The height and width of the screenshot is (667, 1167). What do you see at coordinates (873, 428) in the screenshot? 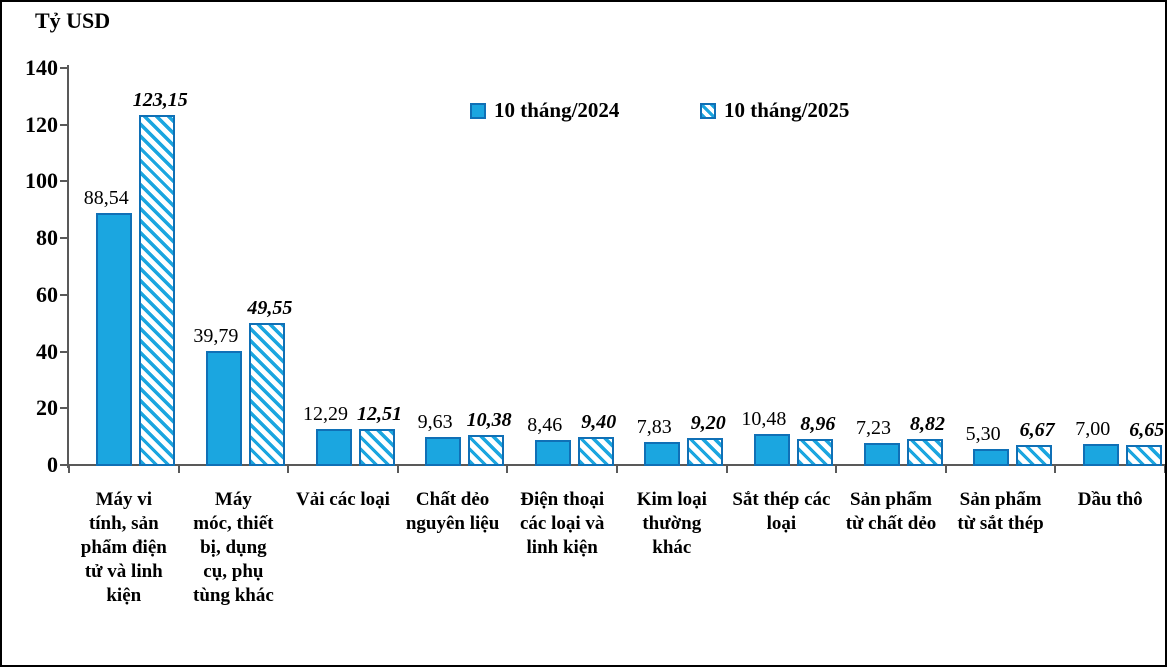
I see `value-label-2024-8: 7,23` at bounding box center [873, 428].